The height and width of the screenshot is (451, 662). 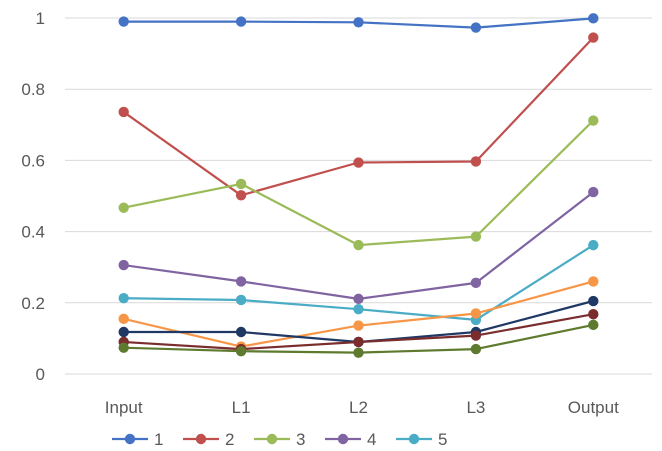 I want to click on legend-item: 2, so click(x=208, y=439).